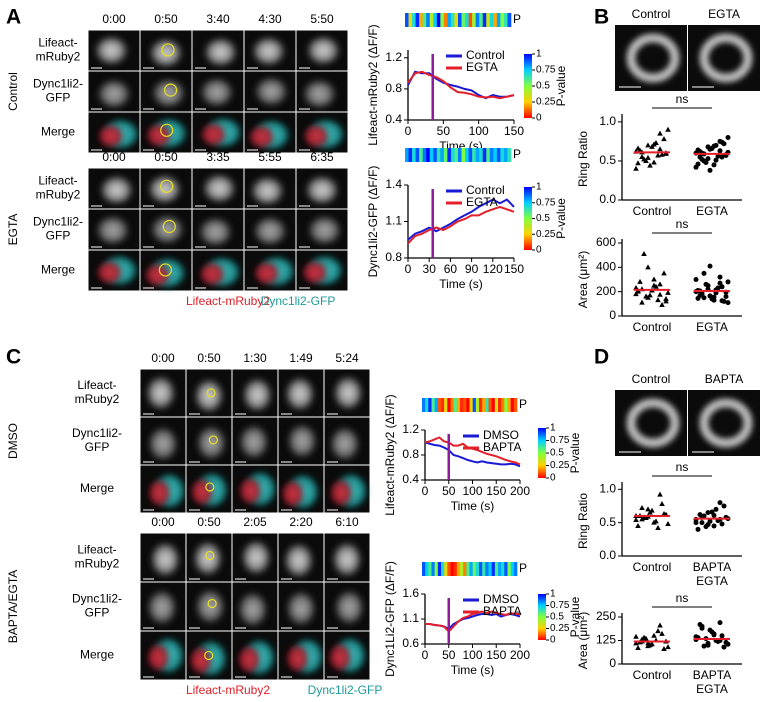 This screenshot has width=765, height=702. I want to click on time-label: 3:40, so click(218, 19).